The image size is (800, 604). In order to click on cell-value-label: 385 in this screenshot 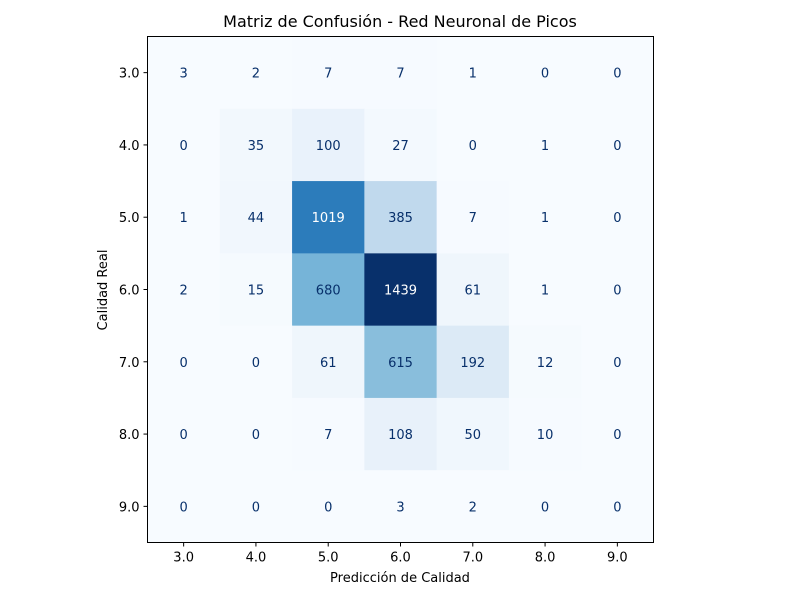, I will do `click(400, 218)`.